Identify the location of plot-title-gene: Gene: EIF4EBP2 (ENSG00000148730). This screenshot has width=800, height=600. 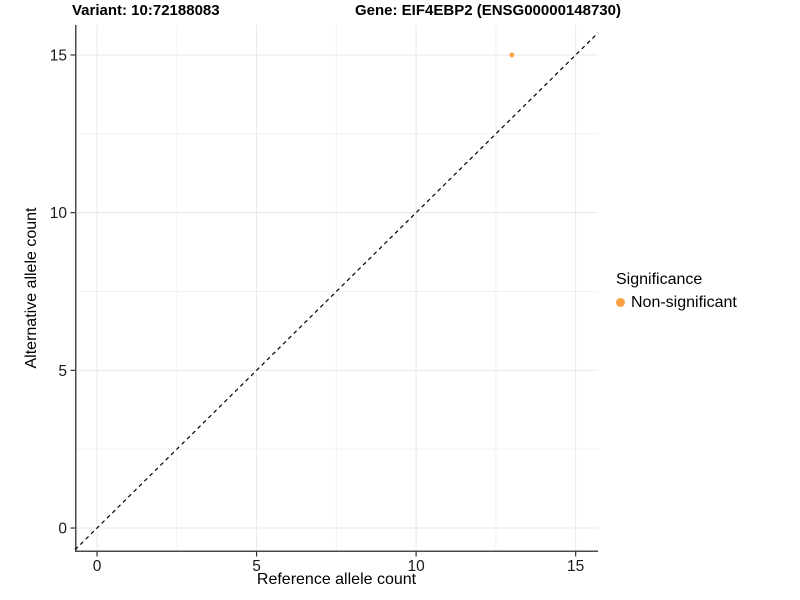
(488, 10).